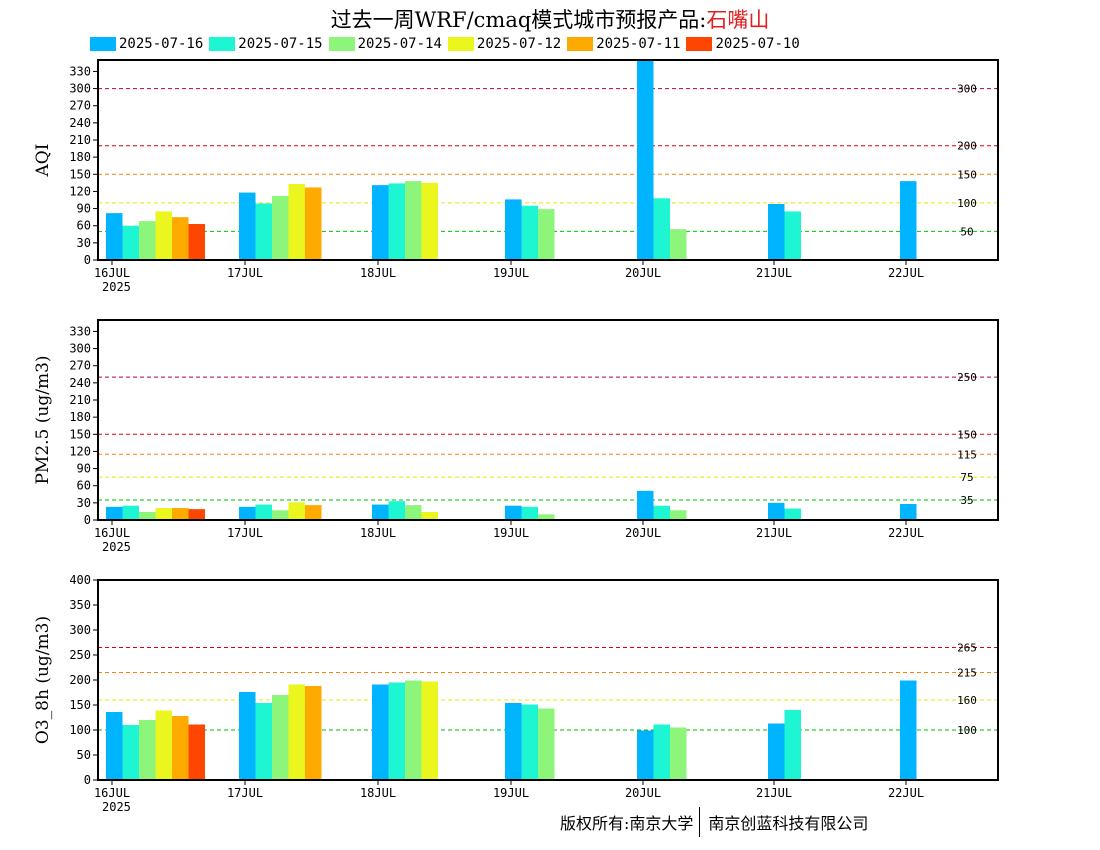 The height and width of the screenshot is (850, 1100). Describe the element at coordinates (967, 648) in the screenshot. I see `threshold-label: 265` at that location.